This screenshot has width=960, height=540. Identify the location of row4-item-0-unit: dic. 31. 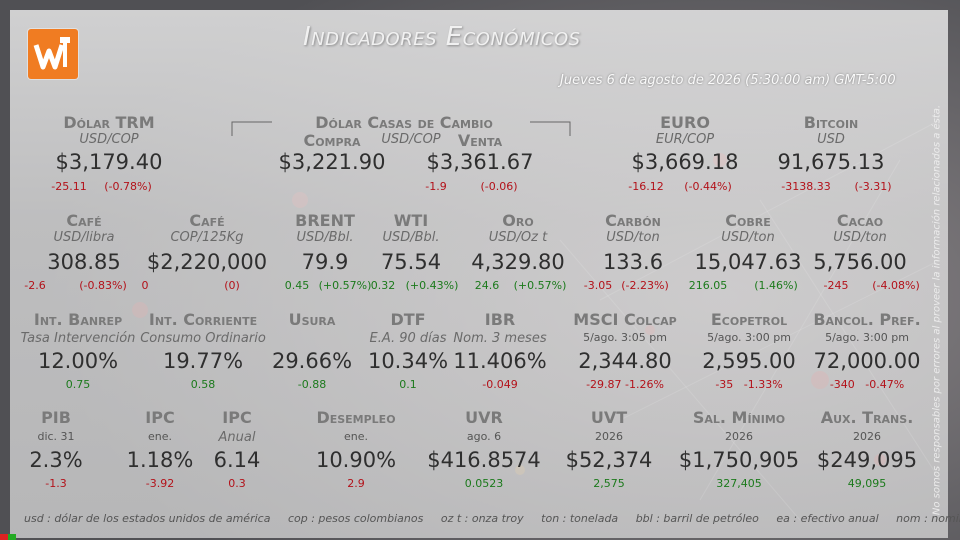
(56, 436).